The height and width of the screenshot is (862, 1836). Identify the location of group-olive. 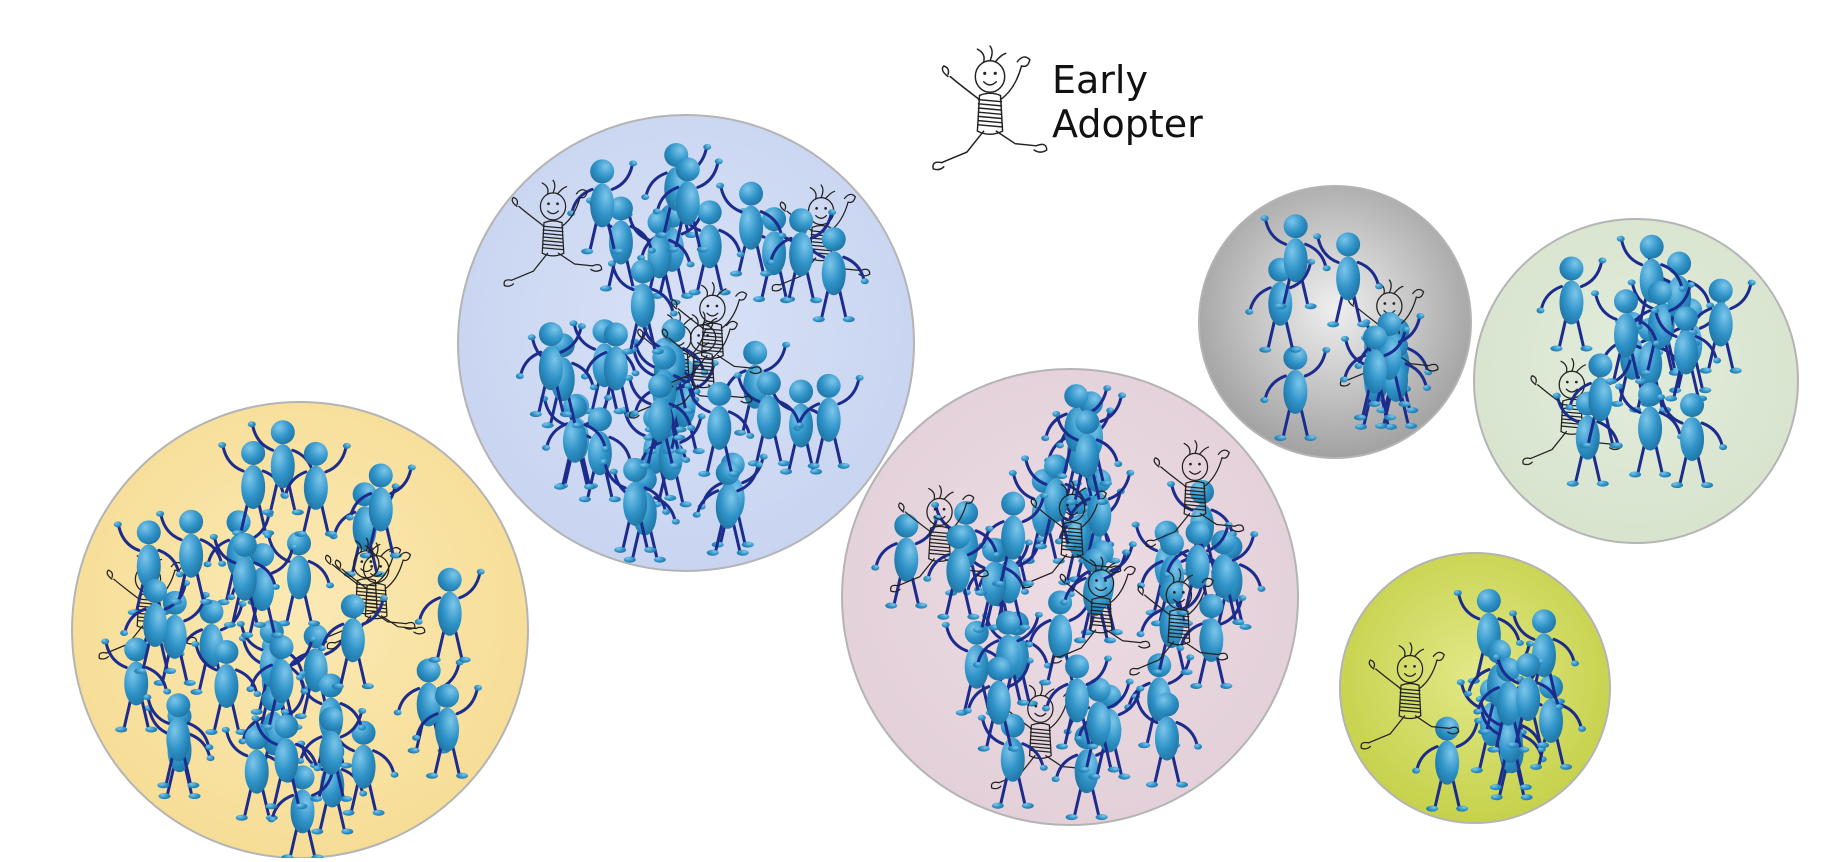
(1475, 688).